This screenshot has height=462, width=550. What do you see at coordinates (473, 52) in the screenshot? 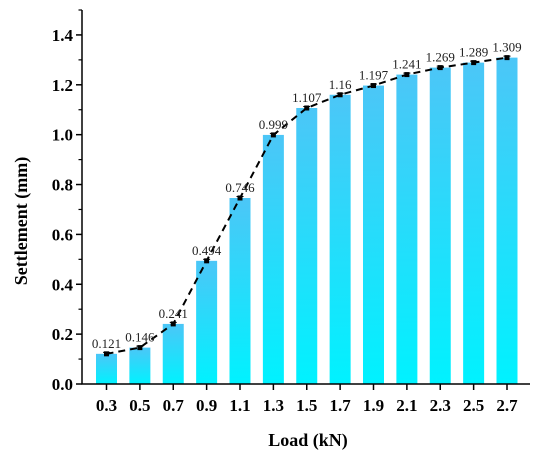
I see `data-label: 1.289` at bounding box center [473, 52].